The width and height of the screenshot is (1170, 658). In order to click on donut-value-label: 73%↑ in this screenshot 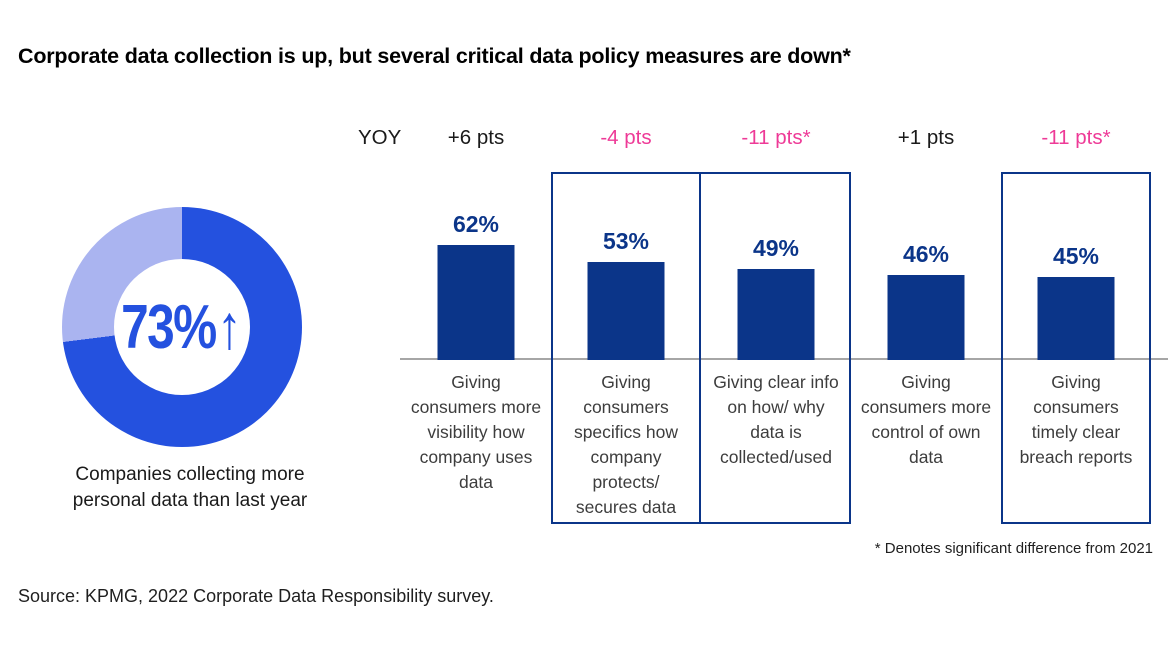, I will do `click(182, 327)`.